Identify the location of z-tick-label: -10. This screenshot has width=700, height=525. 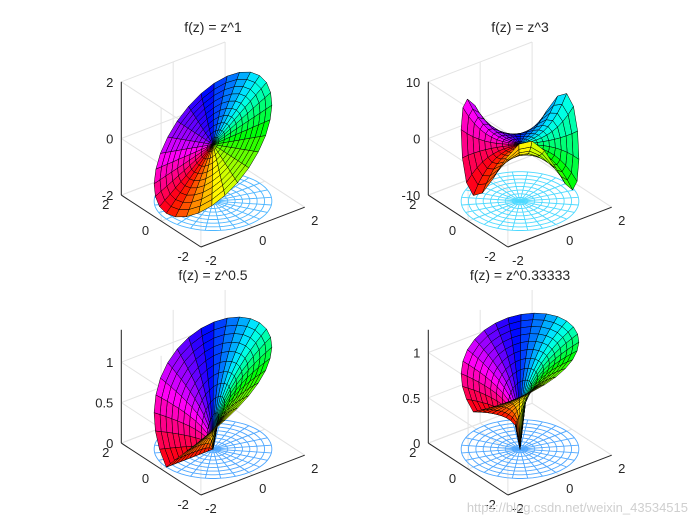
(411, 195).